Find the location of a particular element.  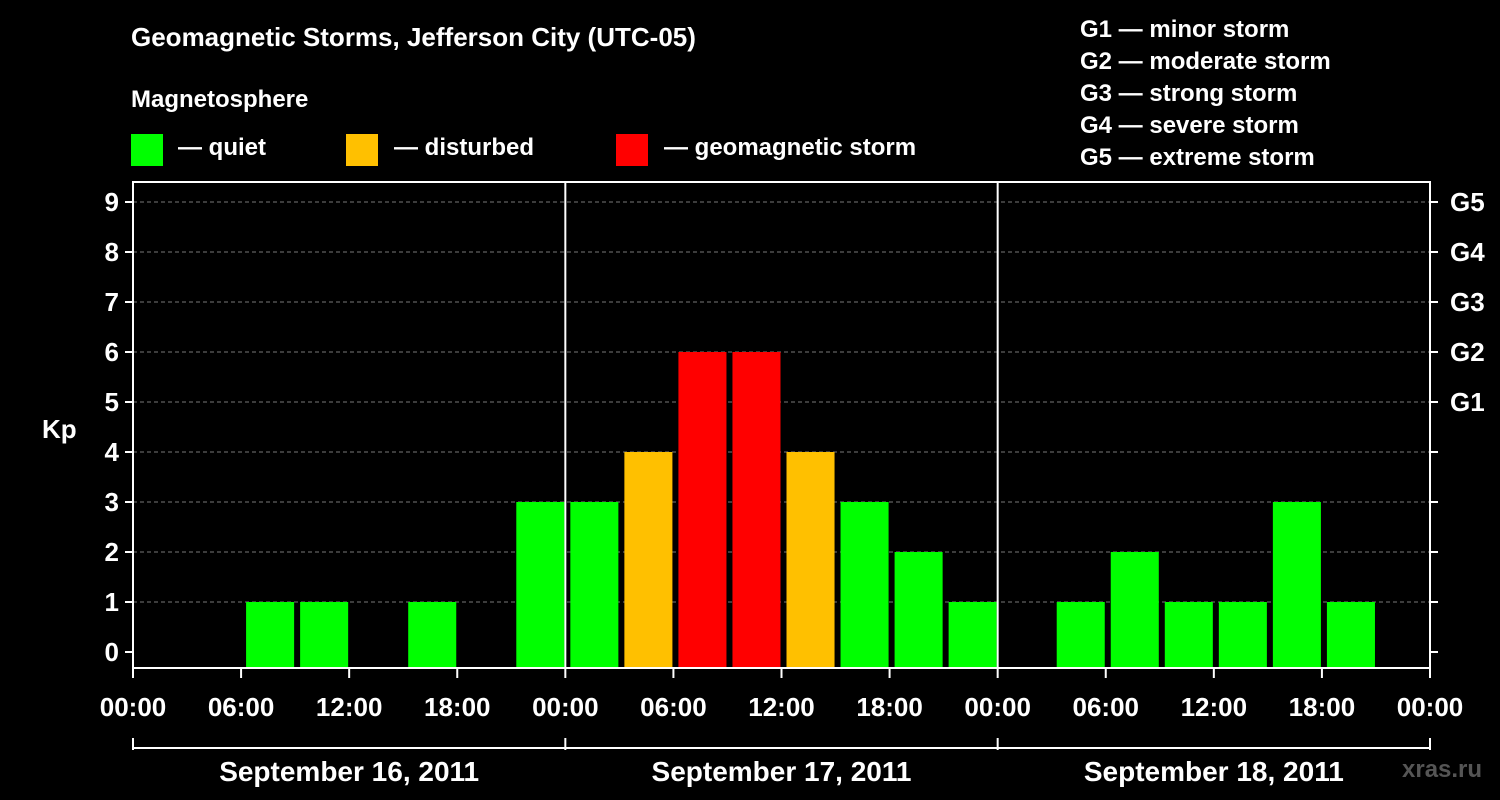

legend-label-storm: — geomagnetic storm is located at coordinates (790, 147).